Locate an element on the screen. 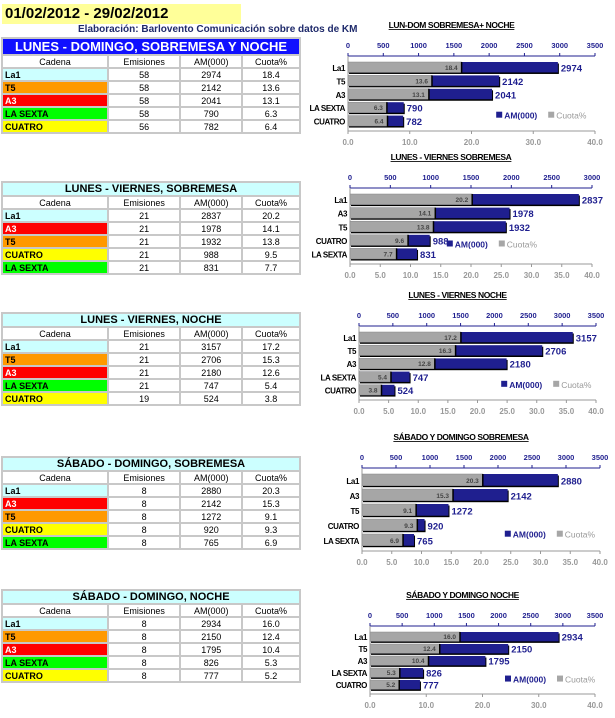 The width and height of the screenshot is (615, 718). cuota-cell: 15.3 is located at coordinates (271, 503).